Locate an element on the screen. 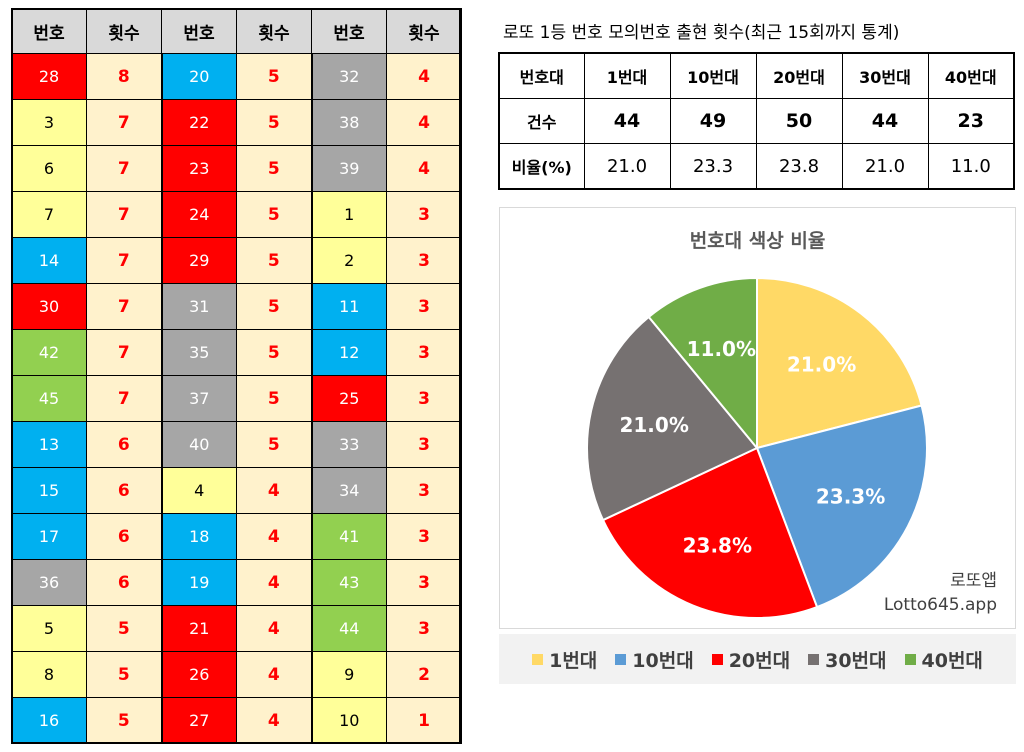  table-row: 36 6 19 4 43 3 is located at coordinates (236, 582).